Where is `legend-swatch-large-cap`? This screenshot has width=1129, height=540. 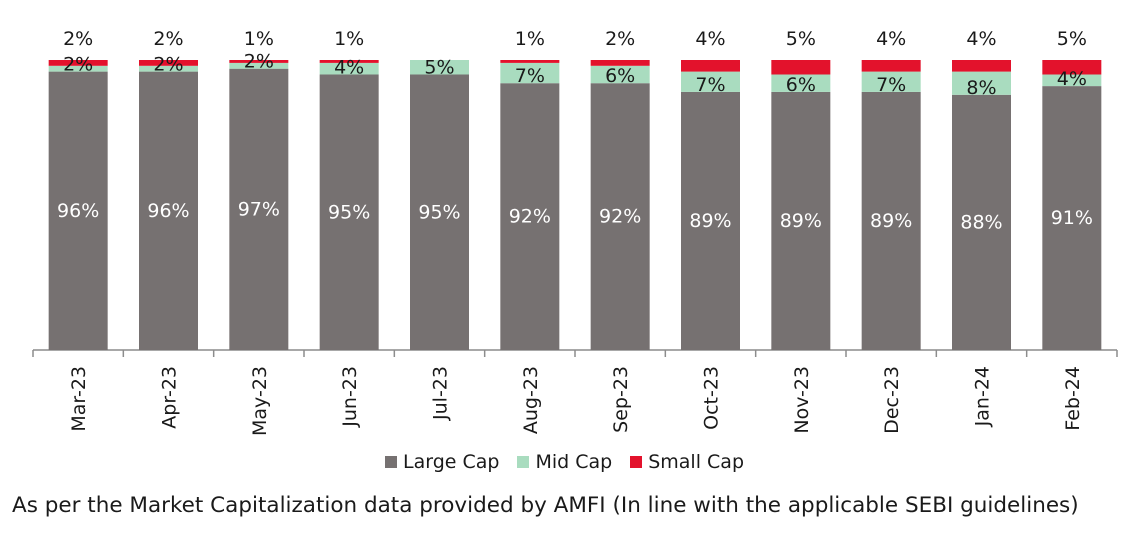 legend-swatch-large-cap is located at coordinates (391, 462).